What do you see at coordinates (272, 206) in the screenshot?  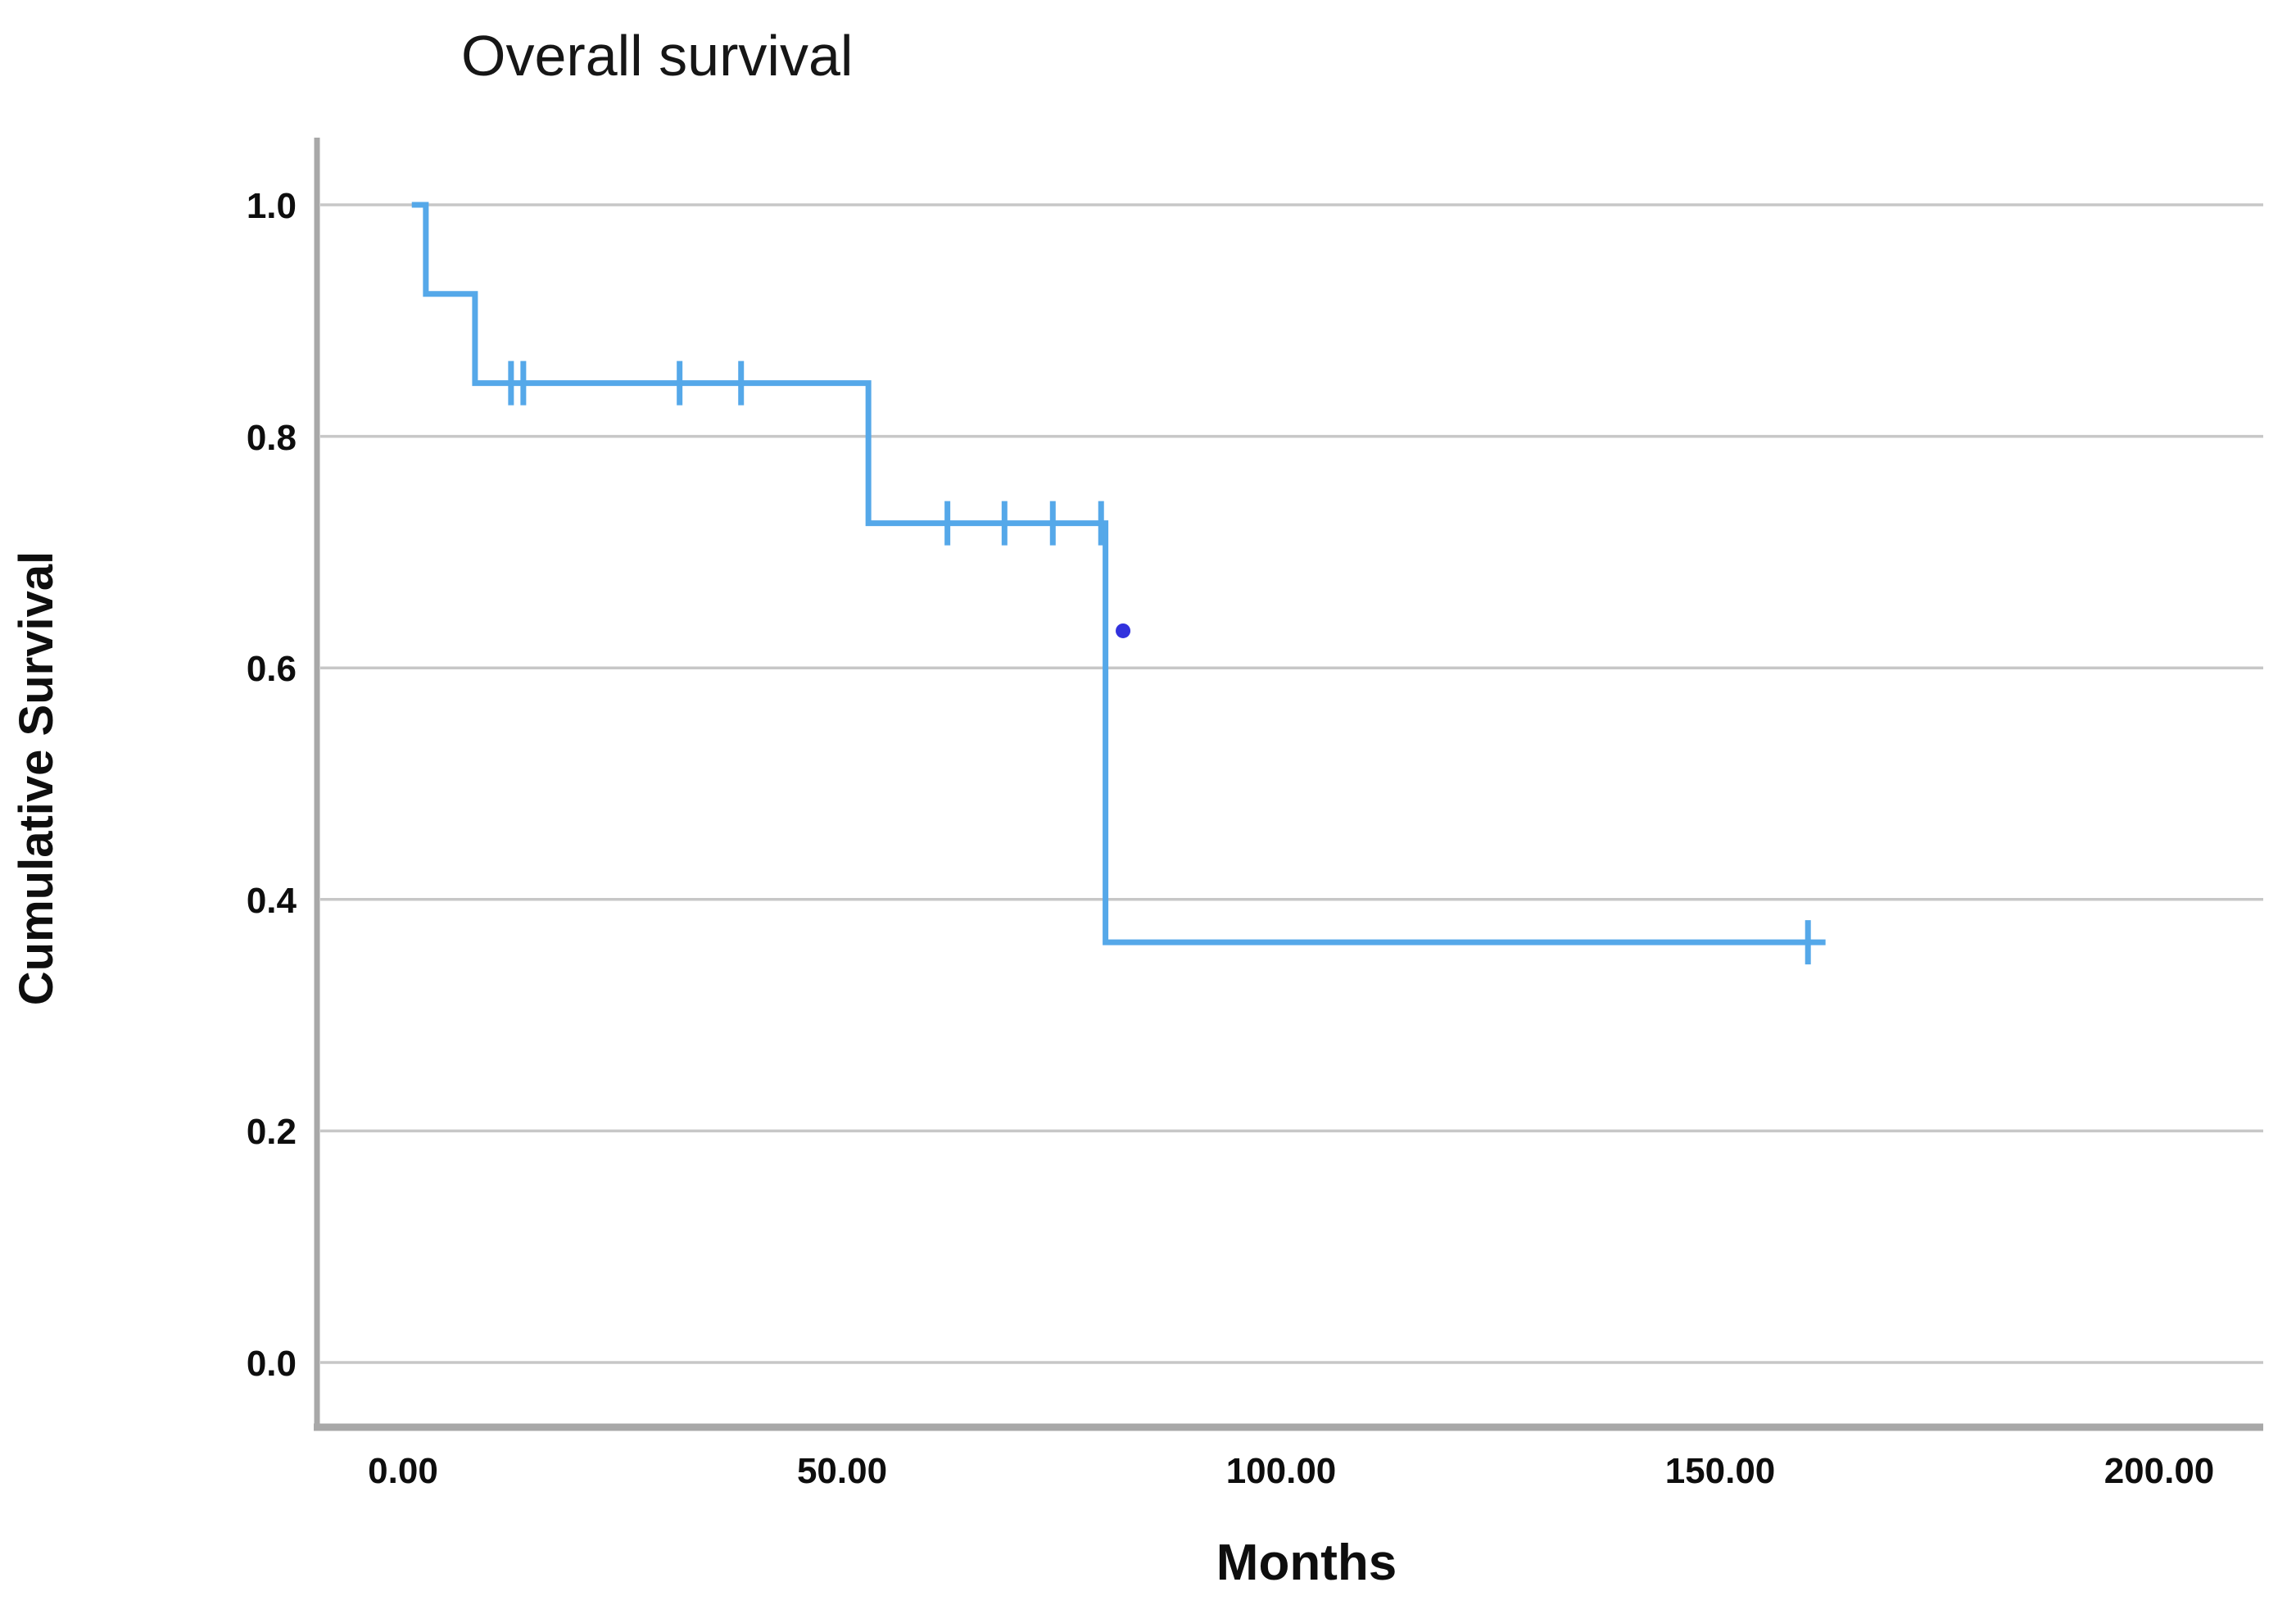 I see `y-tick-label-1.0: 1.0` at bounding box center [272, 206].